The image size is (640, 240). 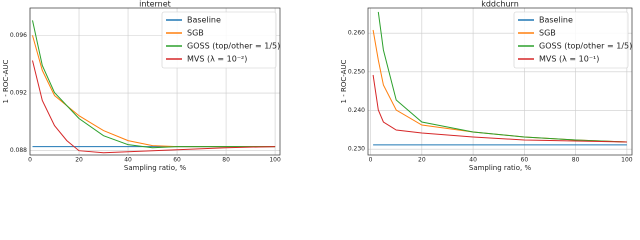 I want to click on y-tick-label: 0.096, so click(x=18, y=35).